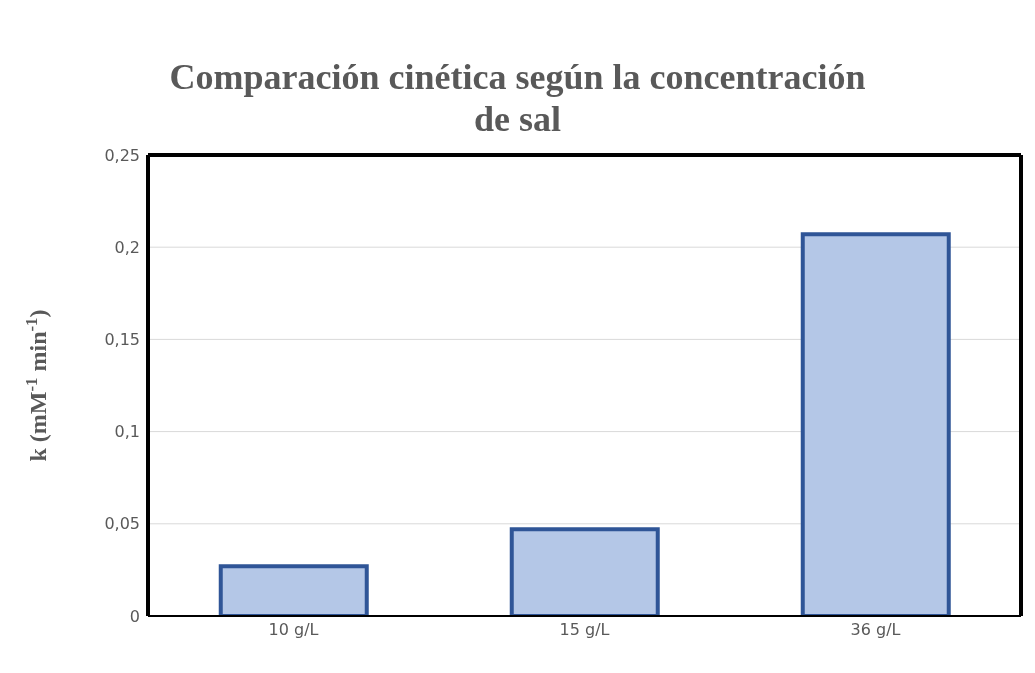 This screenshot has height=673, width=1035. Describe the element at coordinates (875, 630) in the screenshot. I see `x-tick-label: 36 g/L` at that location.